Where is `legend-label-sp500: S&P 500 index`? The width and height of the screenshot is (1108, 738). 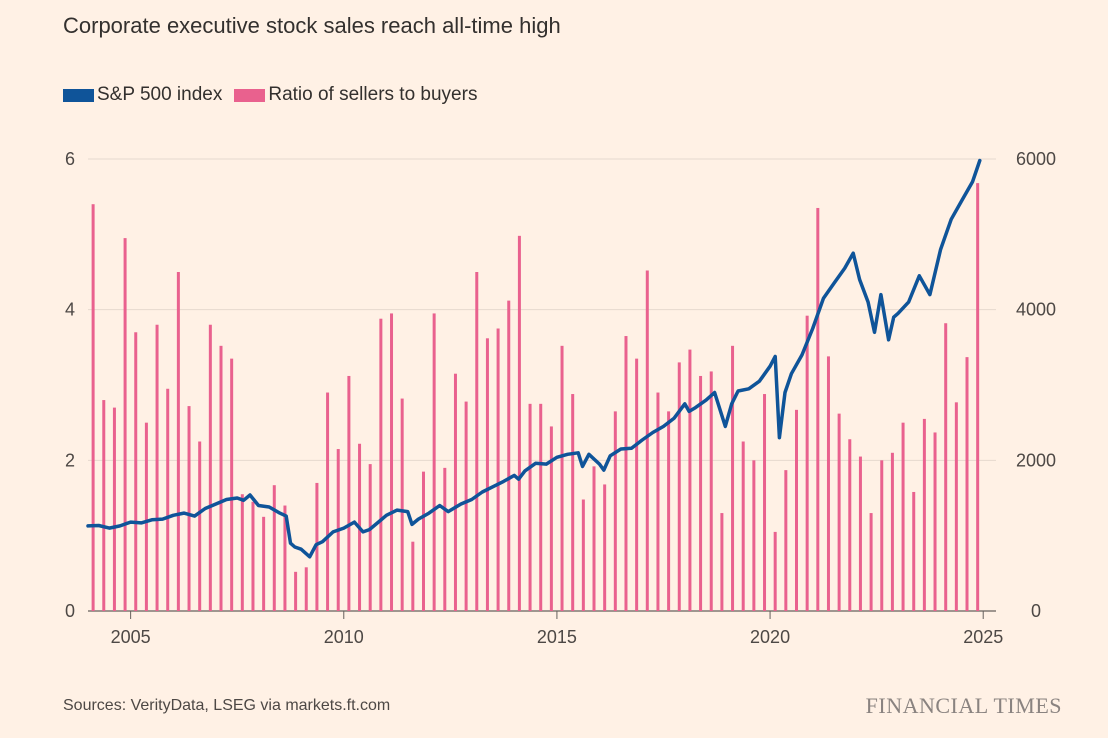 legend-label-sp500: S&P 500 index is located at coordinates (160, 94).